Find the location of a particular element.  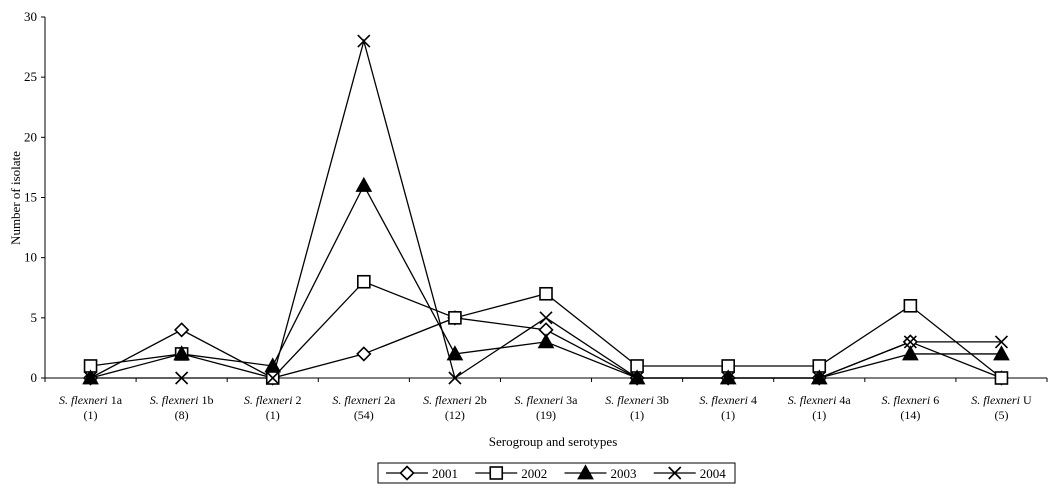

x-tick-count: (19) is located at coordinates (546, 415).